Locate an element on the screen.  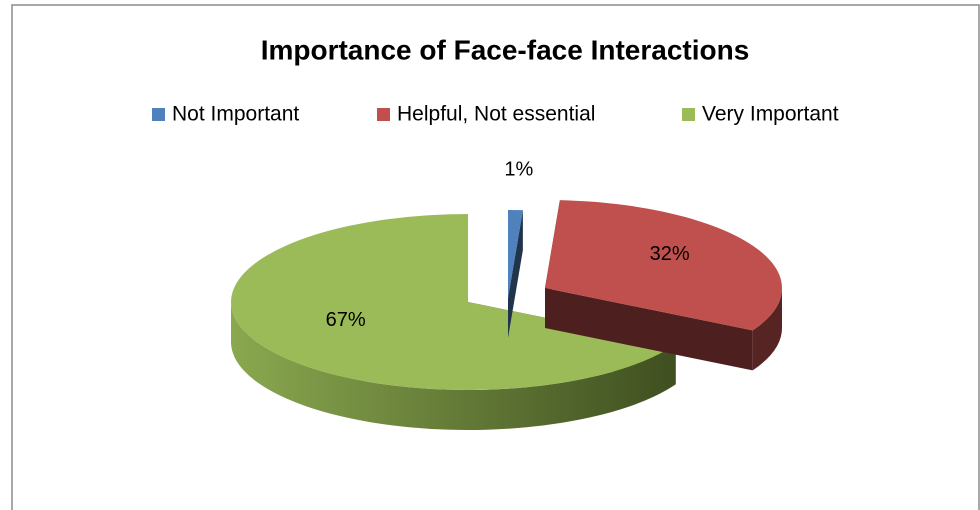
data-label: 1% is located at coordinates (518, 170).